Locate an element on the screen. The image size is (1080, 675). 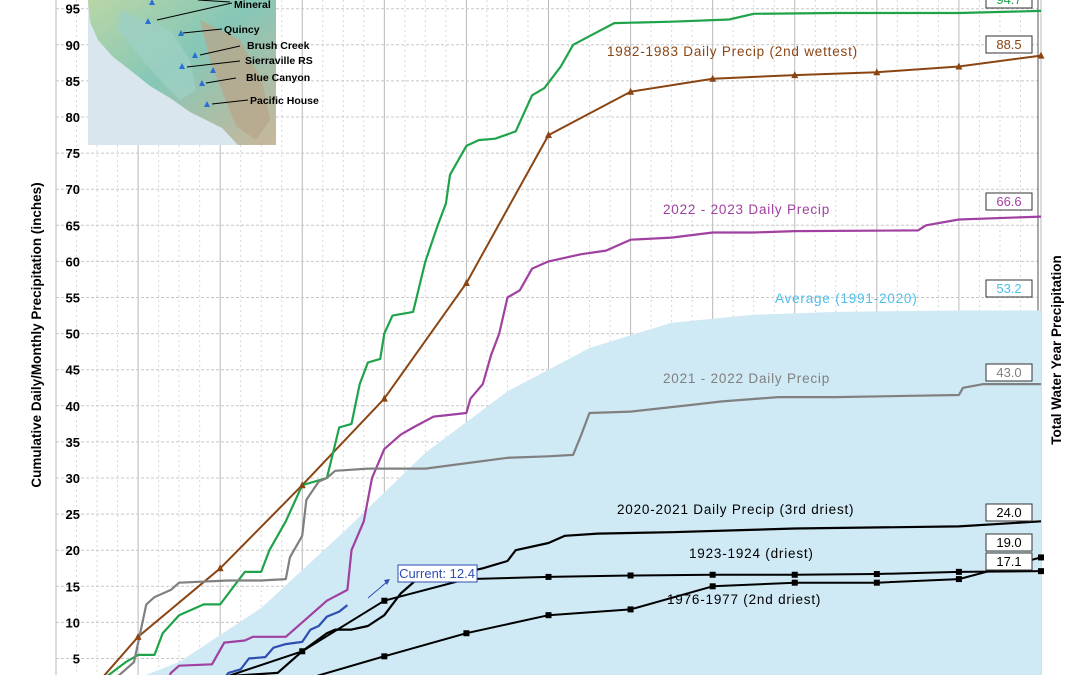
map-station-label: Blue Canyon is located at coordinates (278, 78).